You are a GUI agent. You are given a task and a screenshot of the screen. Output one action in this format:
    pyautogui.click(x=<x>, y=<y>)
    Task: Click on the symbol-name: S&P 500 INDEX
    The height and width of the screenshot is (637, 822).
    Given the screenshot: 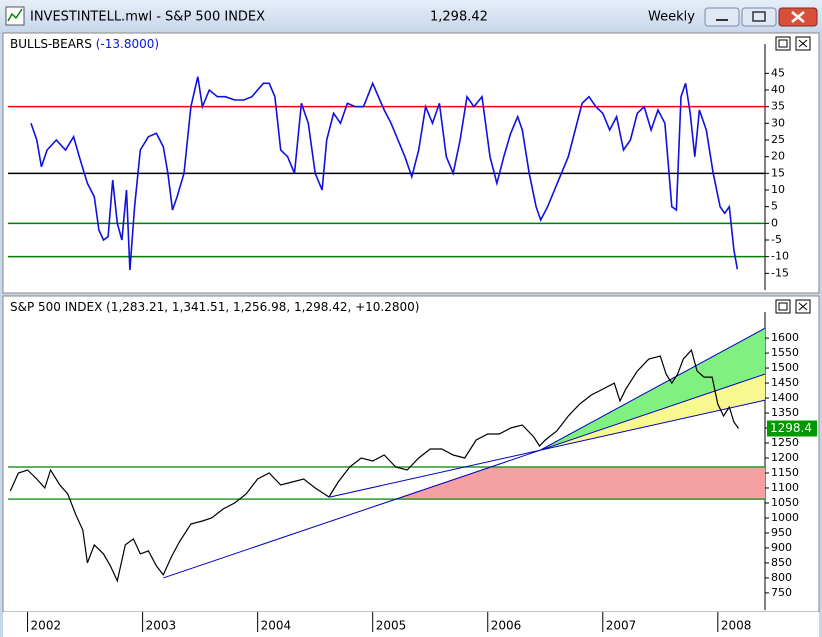 What is the action you would take?
    pyautogui.click(x=56, y=307)
    